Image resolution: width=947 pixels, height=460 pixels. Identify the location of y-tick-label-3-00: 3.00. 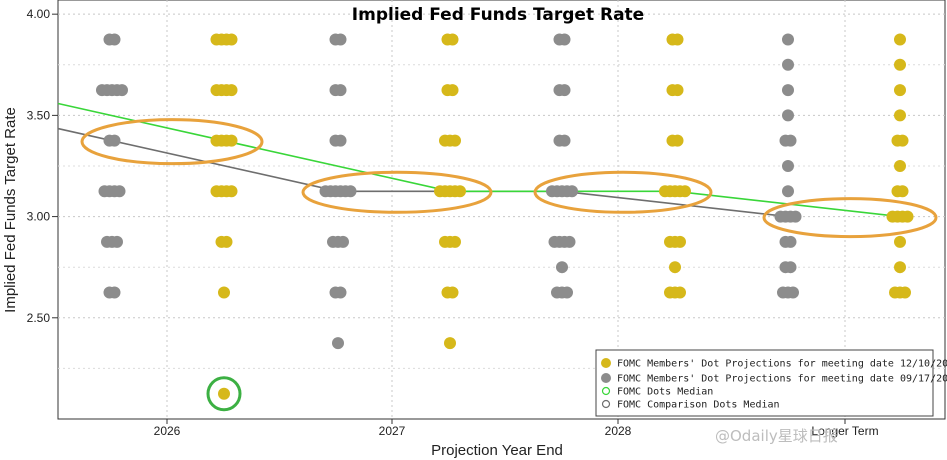
(39, 217).